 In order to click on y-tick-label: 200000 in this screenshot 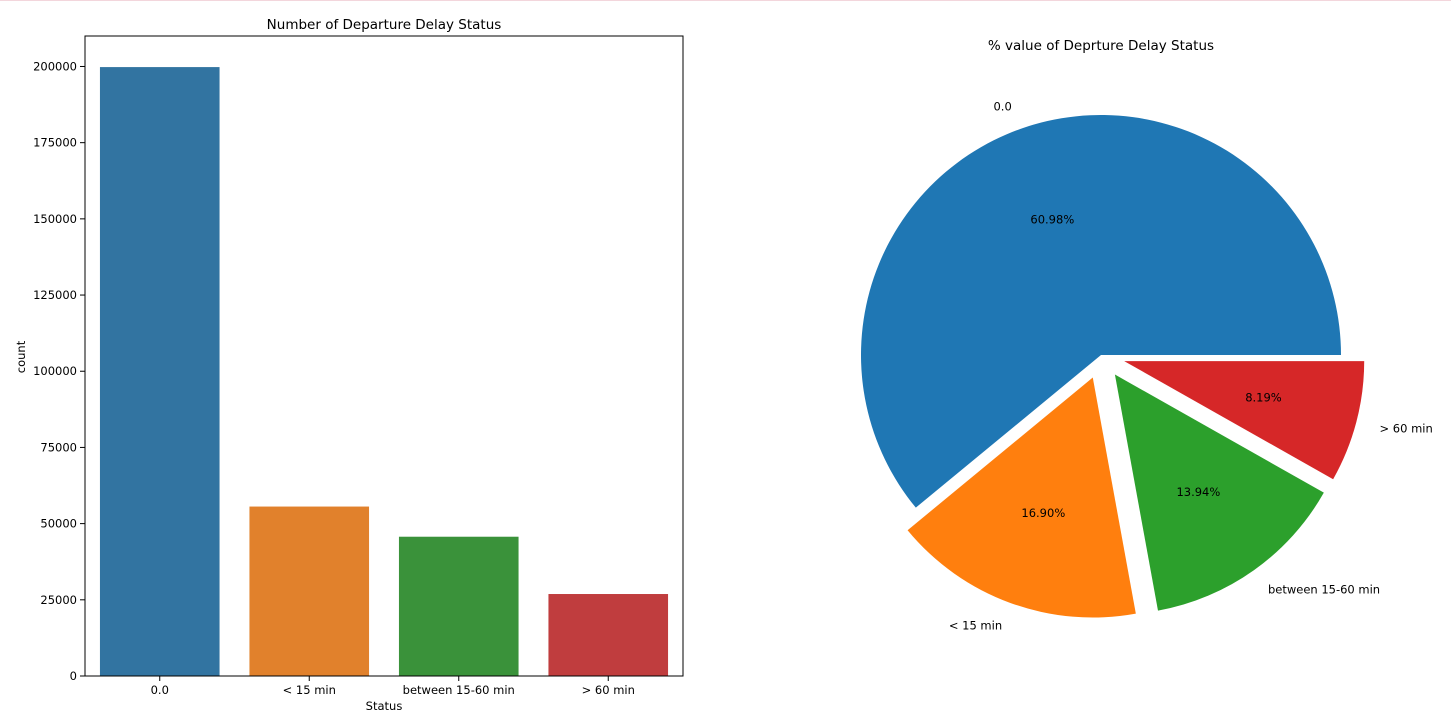, I will do `click(55, 66)`.